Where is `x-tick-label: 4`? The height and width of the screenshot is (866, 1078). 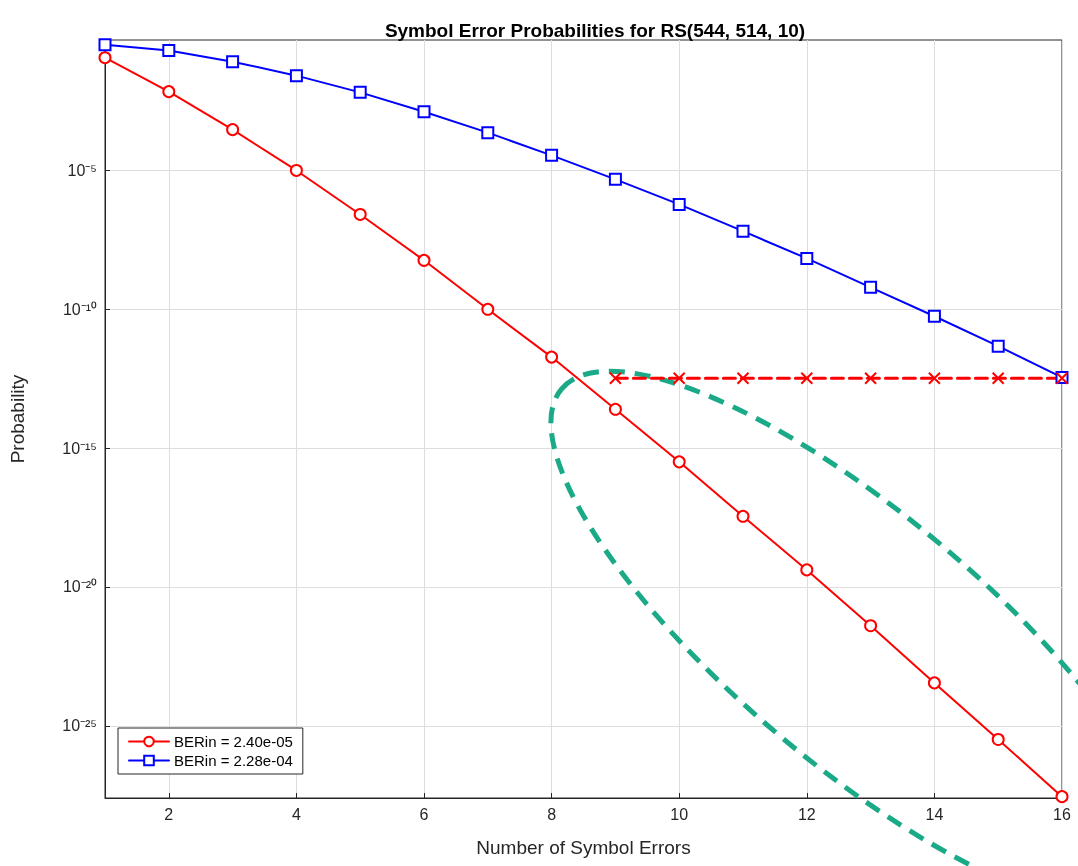
x-tick-label: 4 is located at coordinates (296, 814).